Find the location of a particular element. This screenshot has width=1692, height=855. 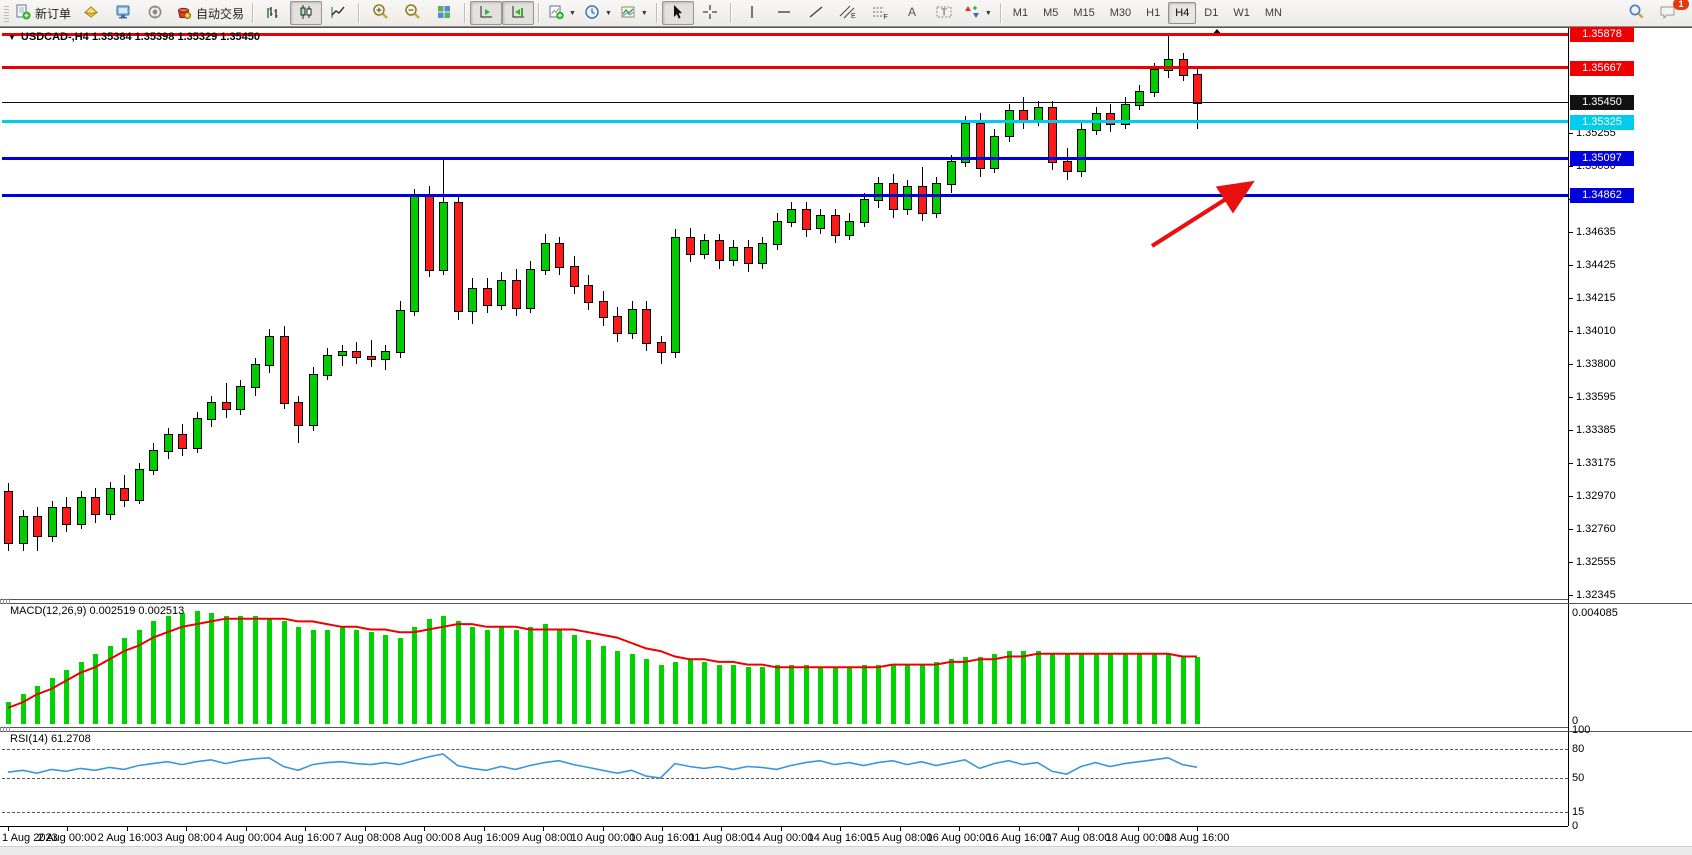

text-button: A is located at coordinates (912, 13).